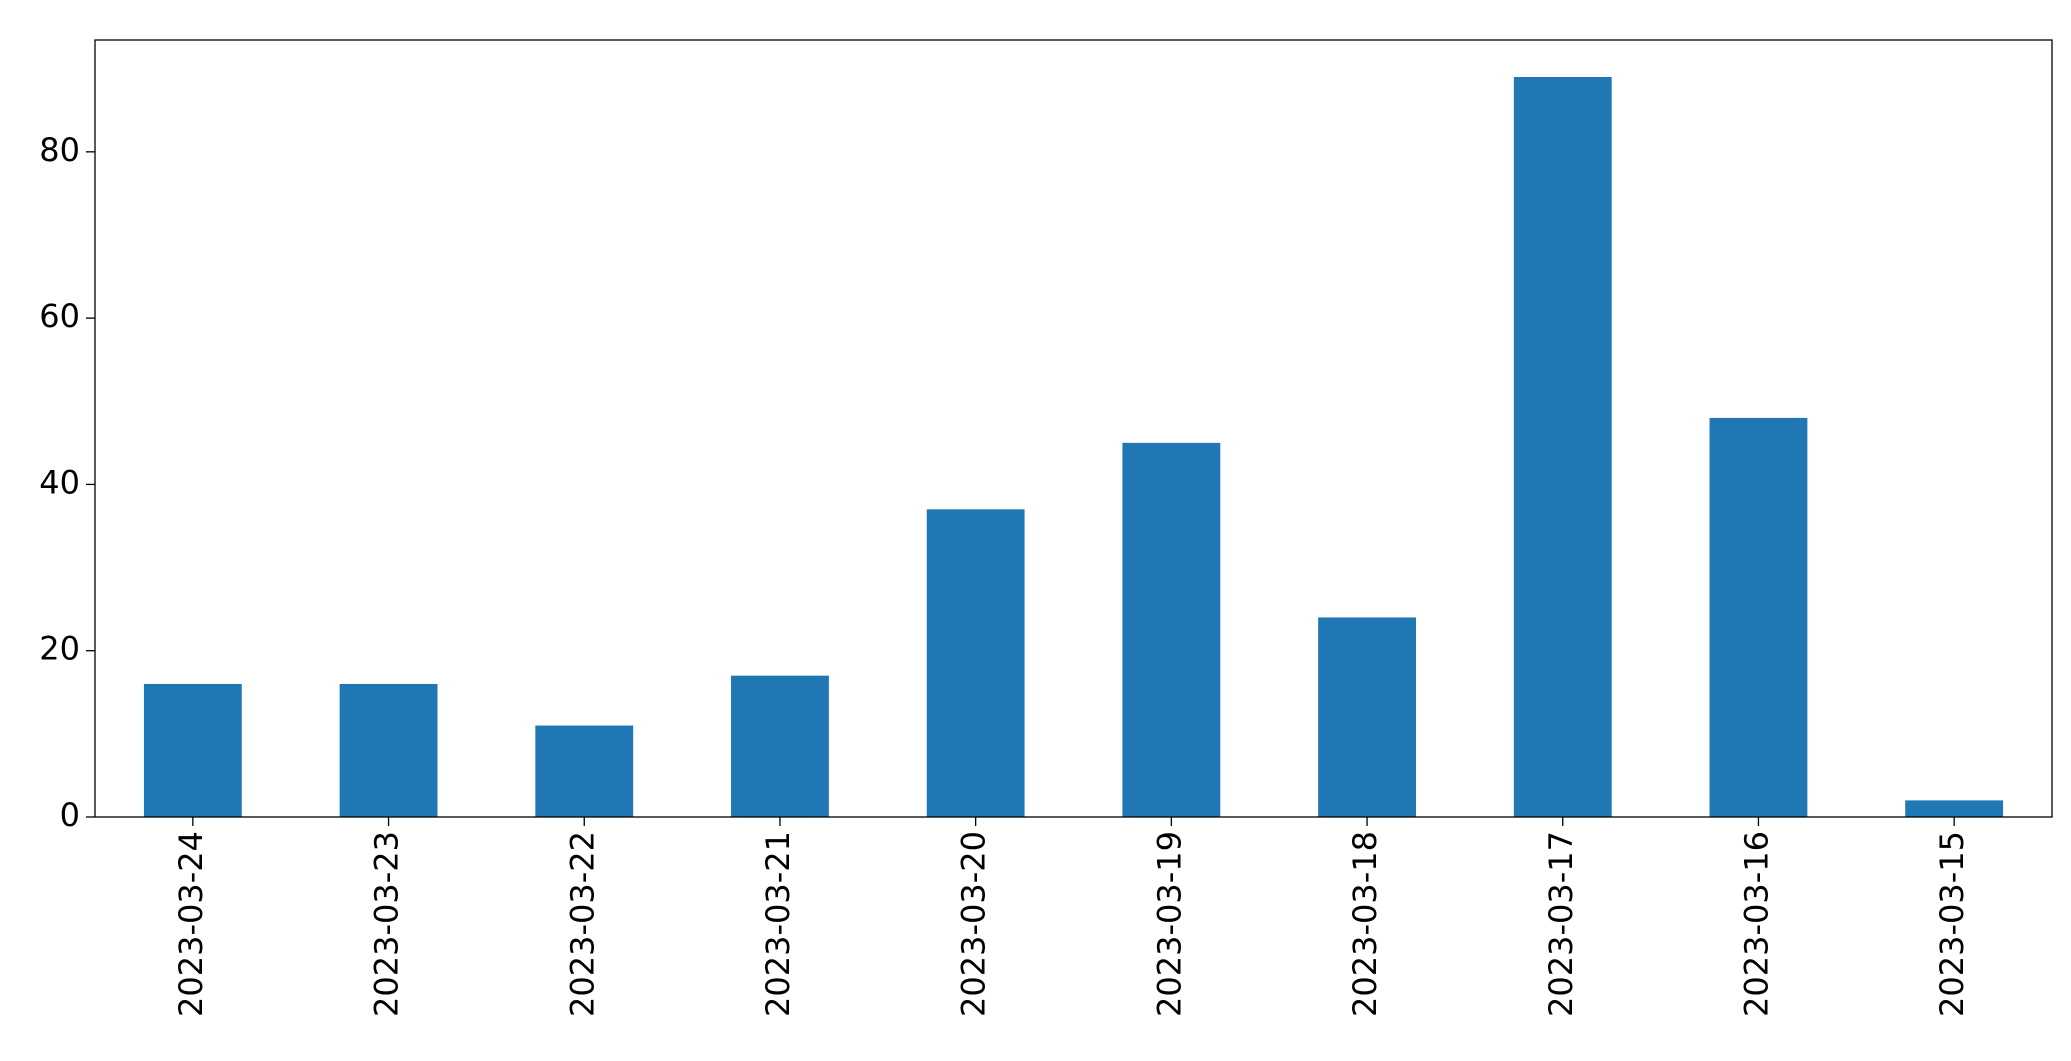  What do you see at coordinates (70, 815) in the screenshot?
I see `y-tick-label: 0` at bounding box center [70, 815].